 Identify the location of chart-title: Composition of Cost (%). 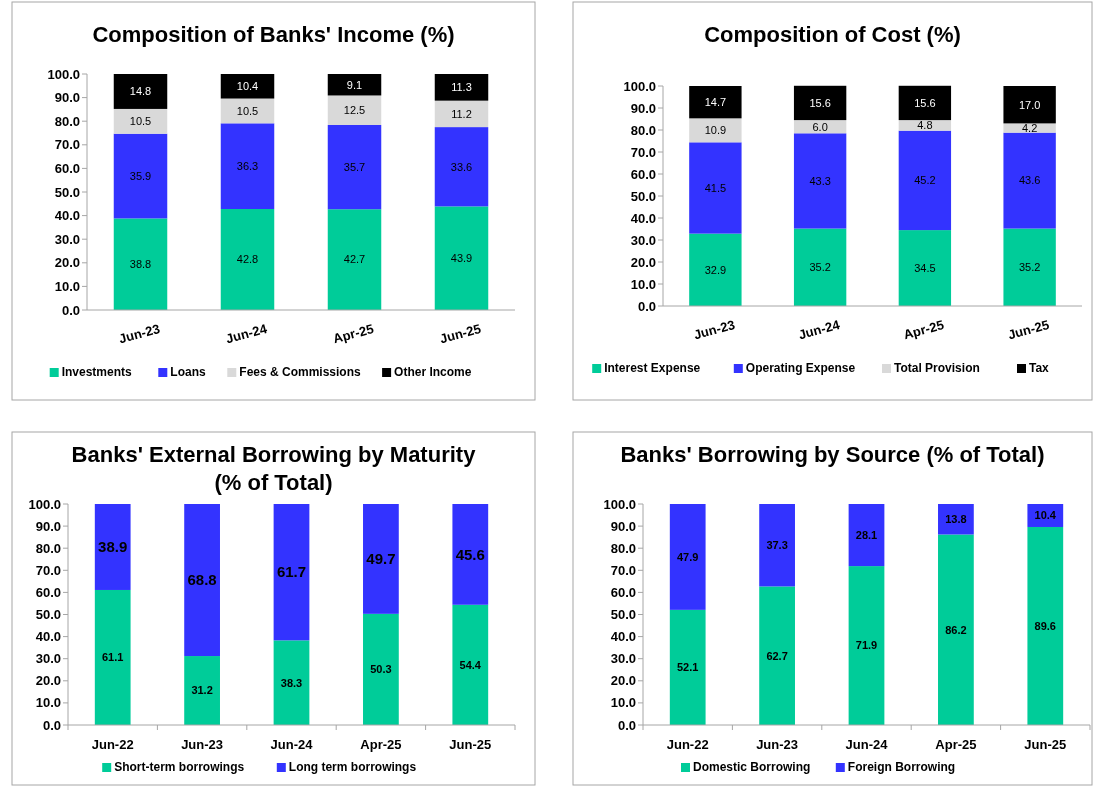
(832, 34).